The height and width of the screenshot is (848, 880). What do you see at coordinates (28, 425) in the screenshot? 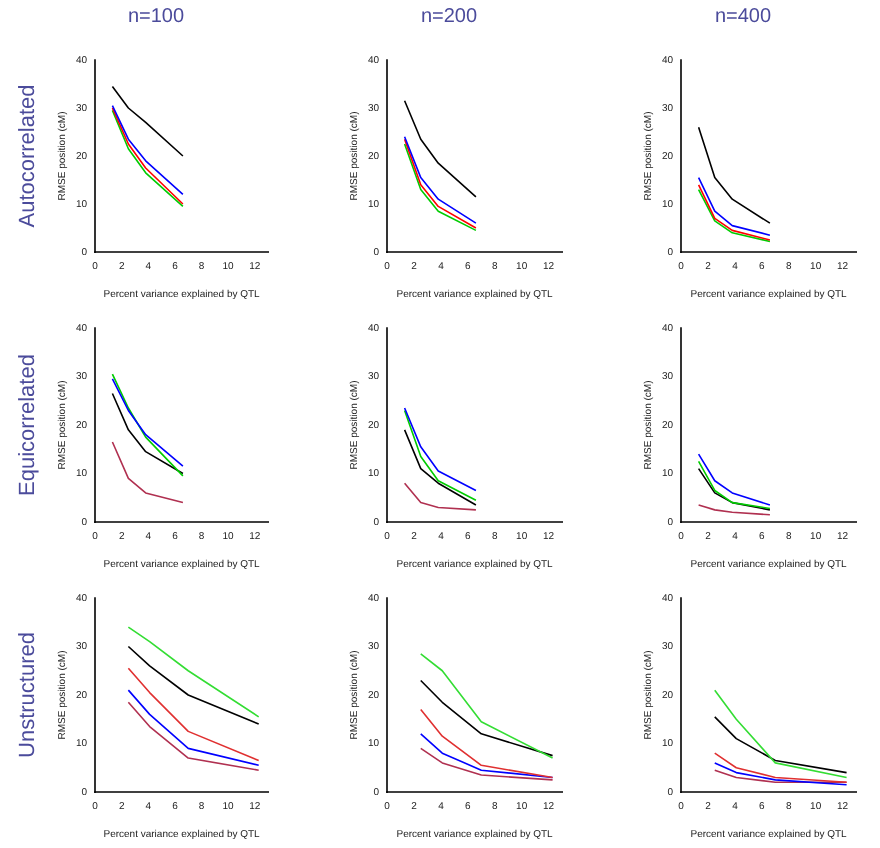
I see `text: Equicorrelated` at bounding box center [28, 425].